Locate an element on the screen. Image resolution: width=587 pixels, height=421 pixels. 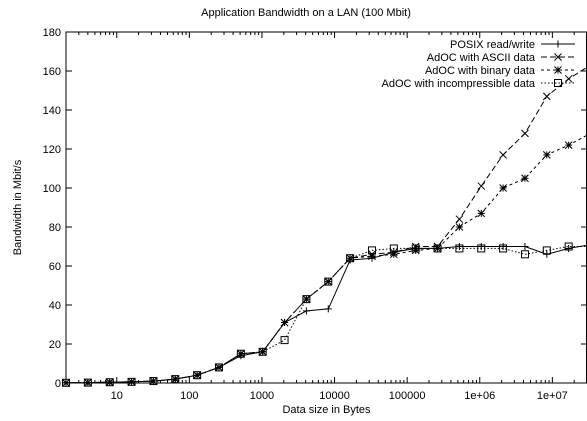
legend-label: AdOC with incompressible data is located at coordinates (459, 84).